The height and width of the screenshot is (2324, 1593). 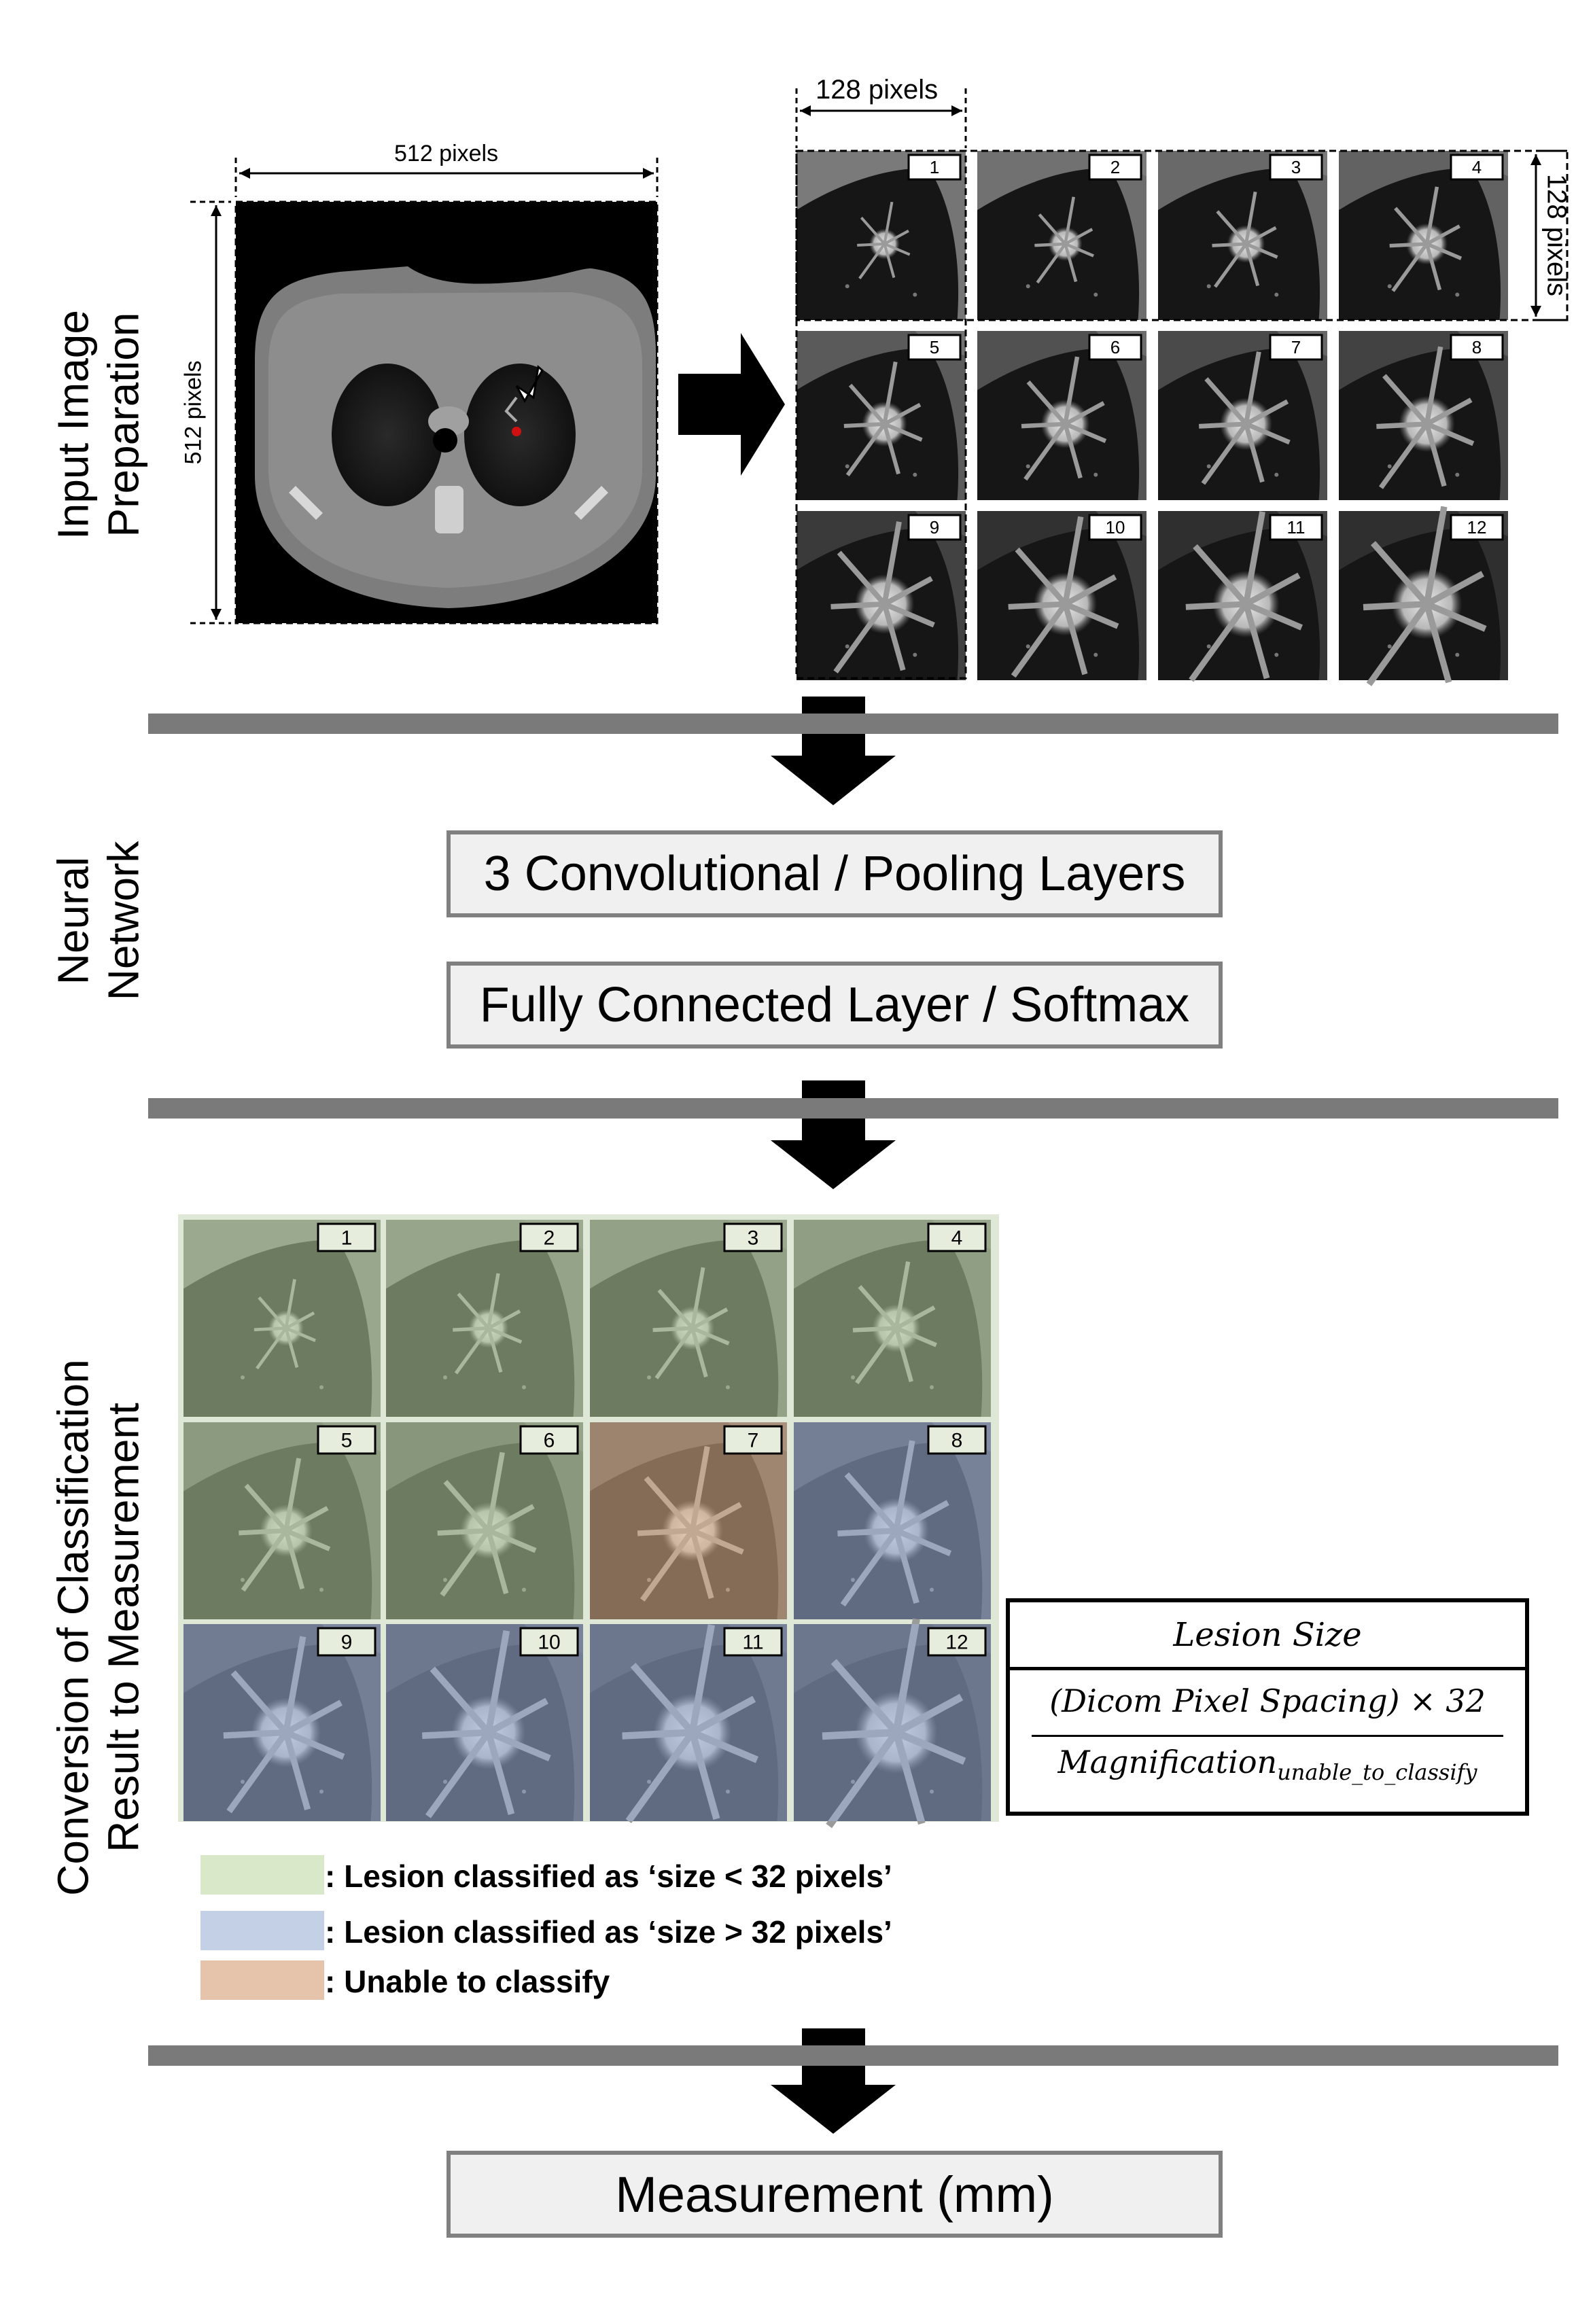 What do you see at coordinates (447, 153) in the screenshot?
I see `ct-width-label: 512 pixels` at bounding box center [447, 153].